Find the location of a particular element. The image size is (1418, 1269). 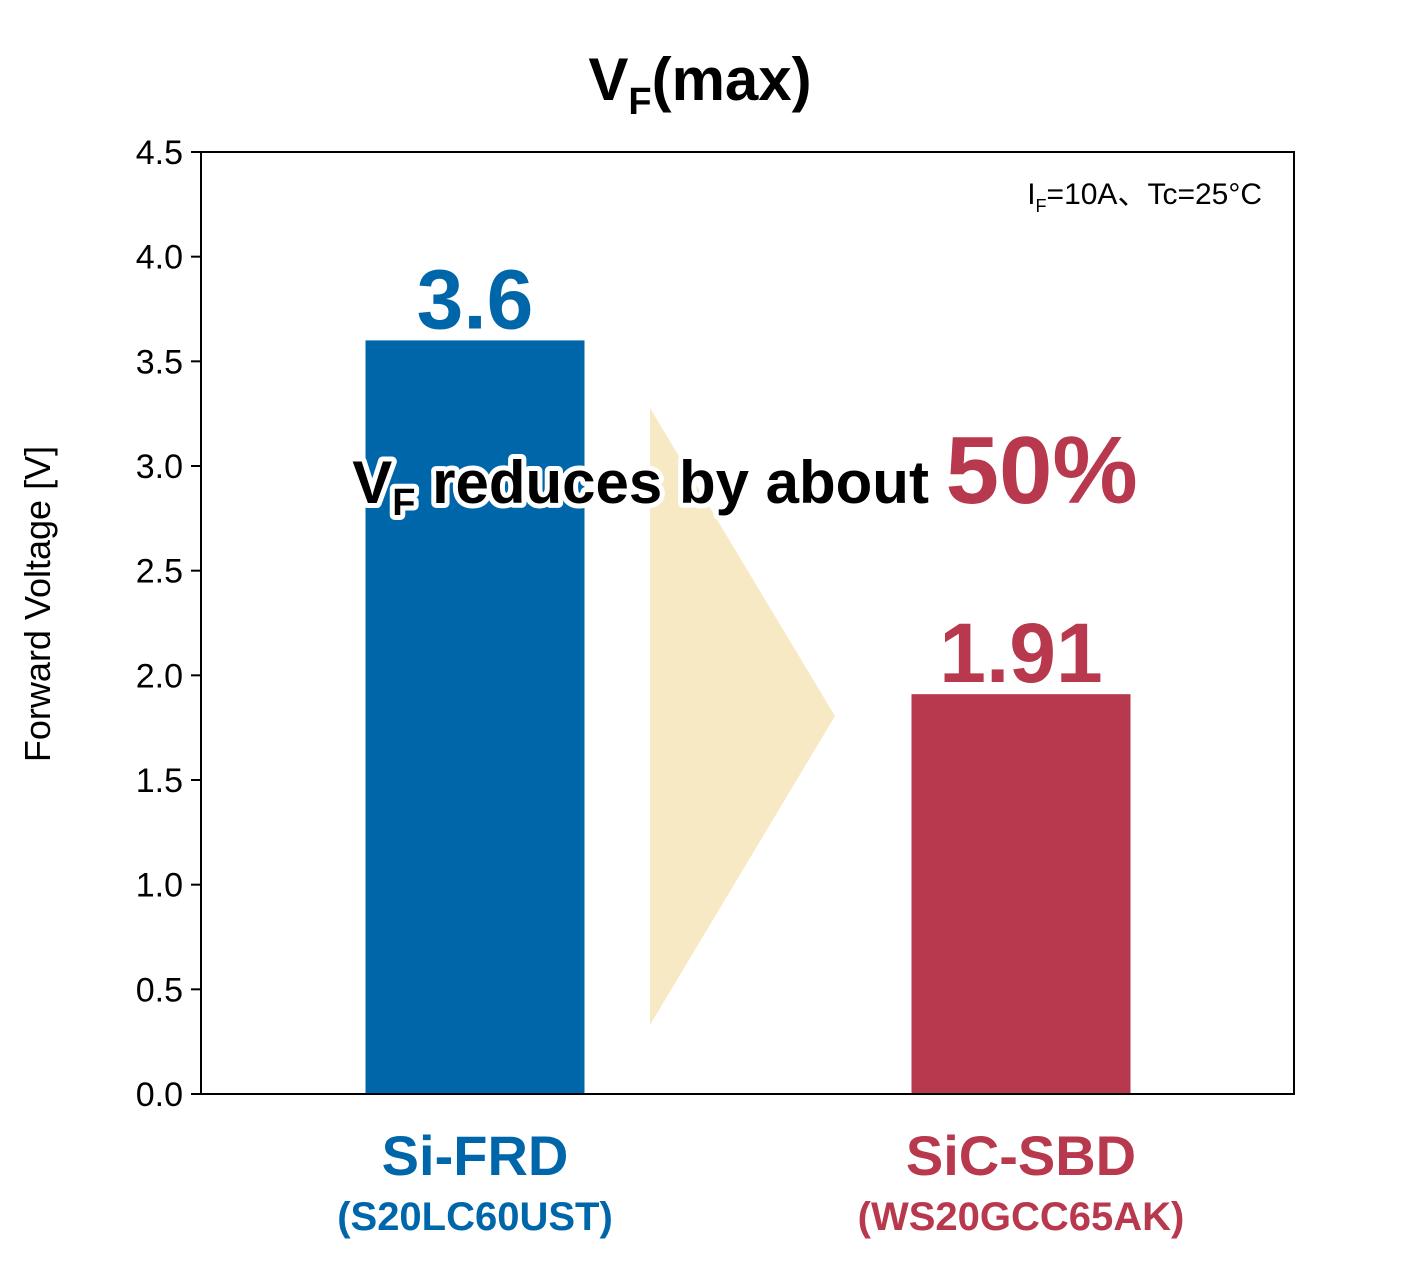

category-label-sic-sbd: SiC-SBD is located at coordinates (1021, 1155).